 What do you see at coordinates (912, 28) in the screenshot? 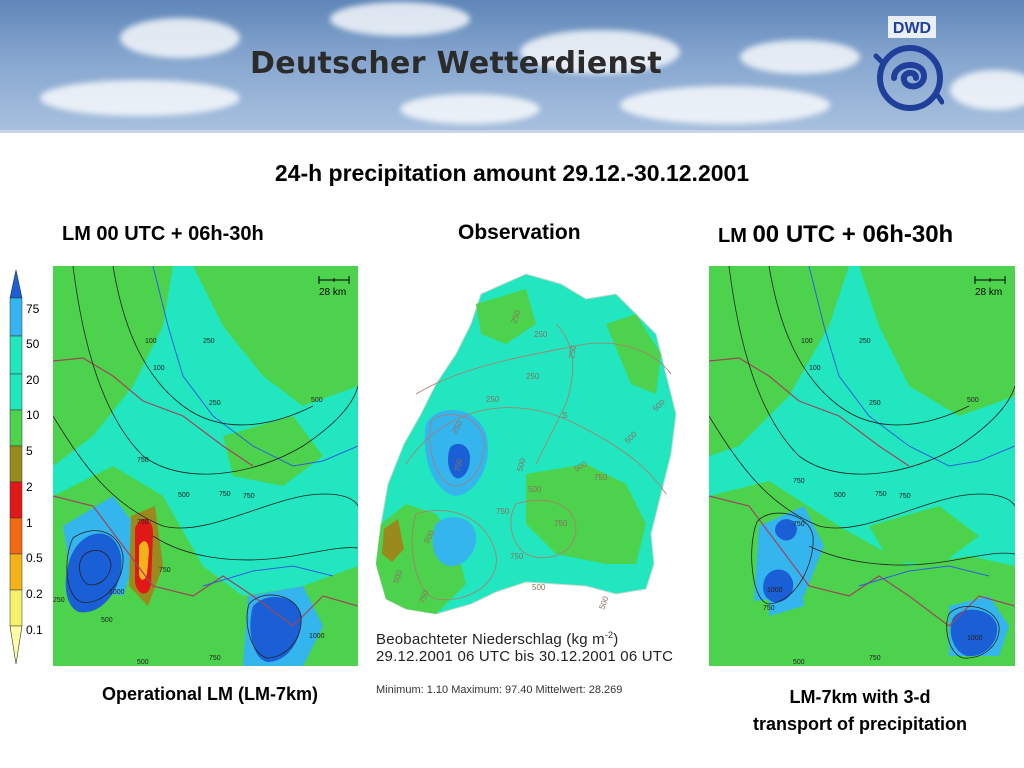
I see `logo-text: DWD` at bounding box center [912, 28].